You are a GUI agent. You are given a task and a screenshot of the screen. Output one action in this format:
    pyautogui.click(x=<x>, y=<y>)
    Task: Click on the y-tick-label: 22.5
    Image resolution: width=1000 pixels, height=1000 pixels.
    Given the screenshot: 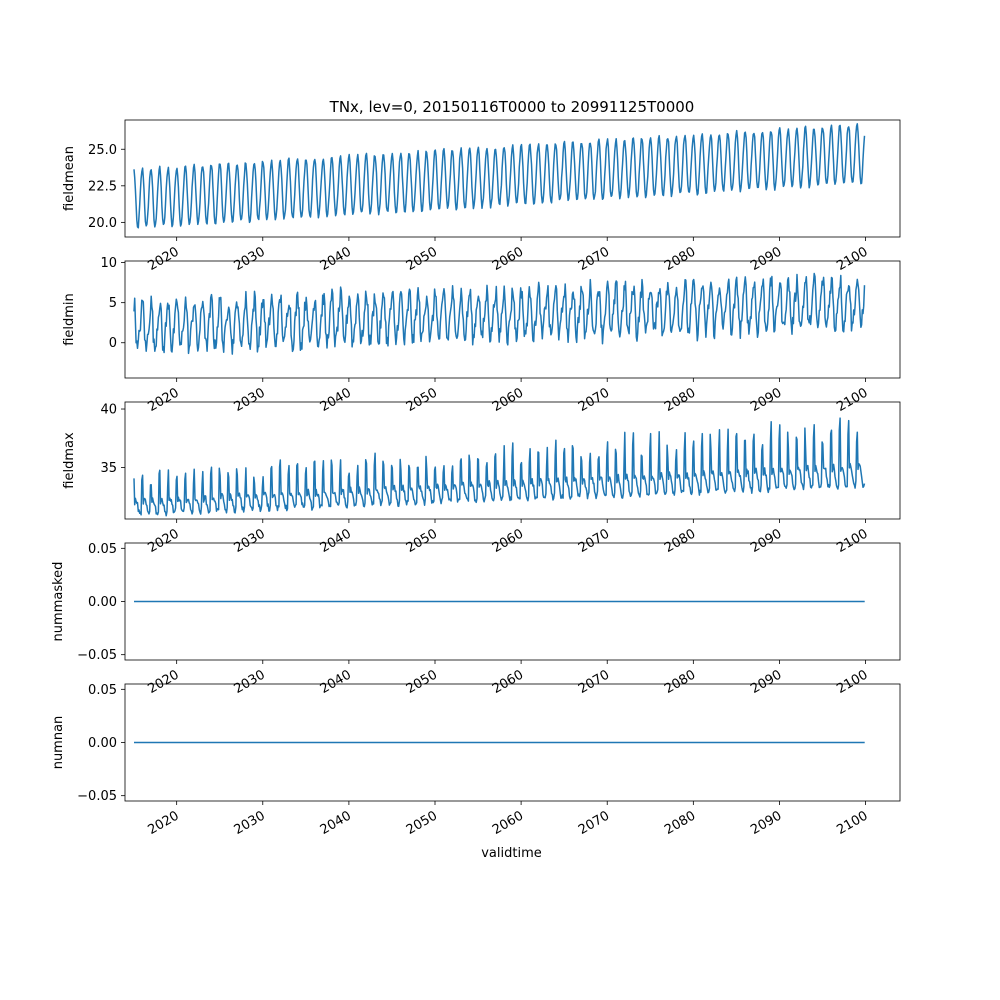 What is the action you would take?
    pyautogui.click(x=102, y=186)
    